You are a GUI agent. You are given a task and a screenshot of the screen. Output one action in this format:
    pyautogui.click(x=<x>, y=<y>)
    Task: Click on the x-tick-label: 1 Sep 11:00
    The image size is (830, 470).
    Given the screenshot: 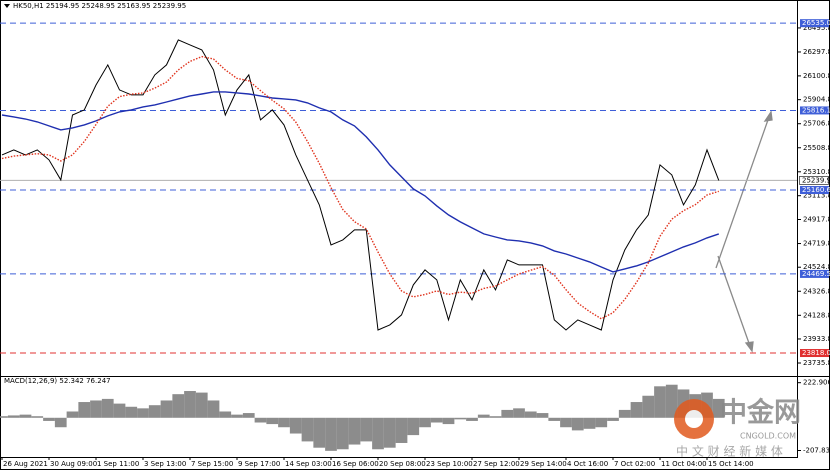 What is the action you would take?
    pyautogui.click(x=118, y=464)
    